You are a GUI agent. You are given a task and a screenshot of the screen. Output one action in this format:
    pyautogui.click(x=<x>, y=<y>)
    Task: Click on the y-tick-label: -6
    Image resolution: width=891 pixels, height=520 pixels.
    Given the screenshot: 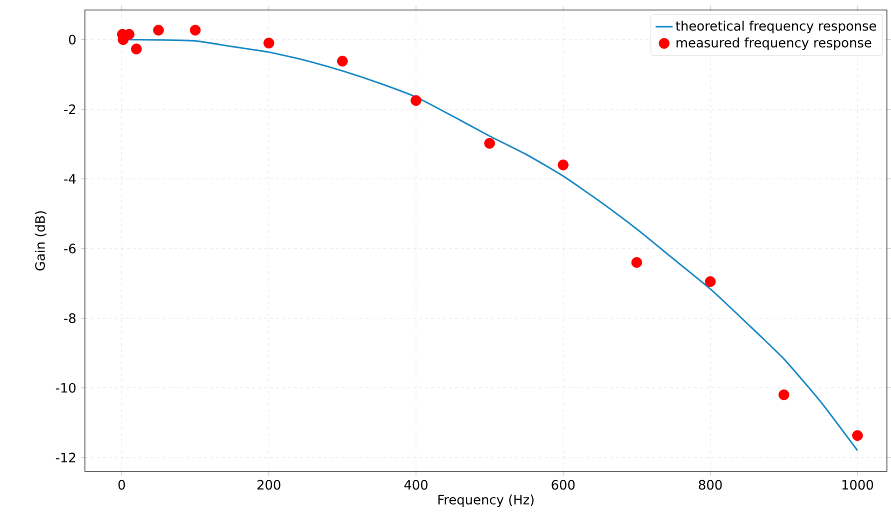 What is the action you would take?
    pyautogui.click(x=70, y=248)
    